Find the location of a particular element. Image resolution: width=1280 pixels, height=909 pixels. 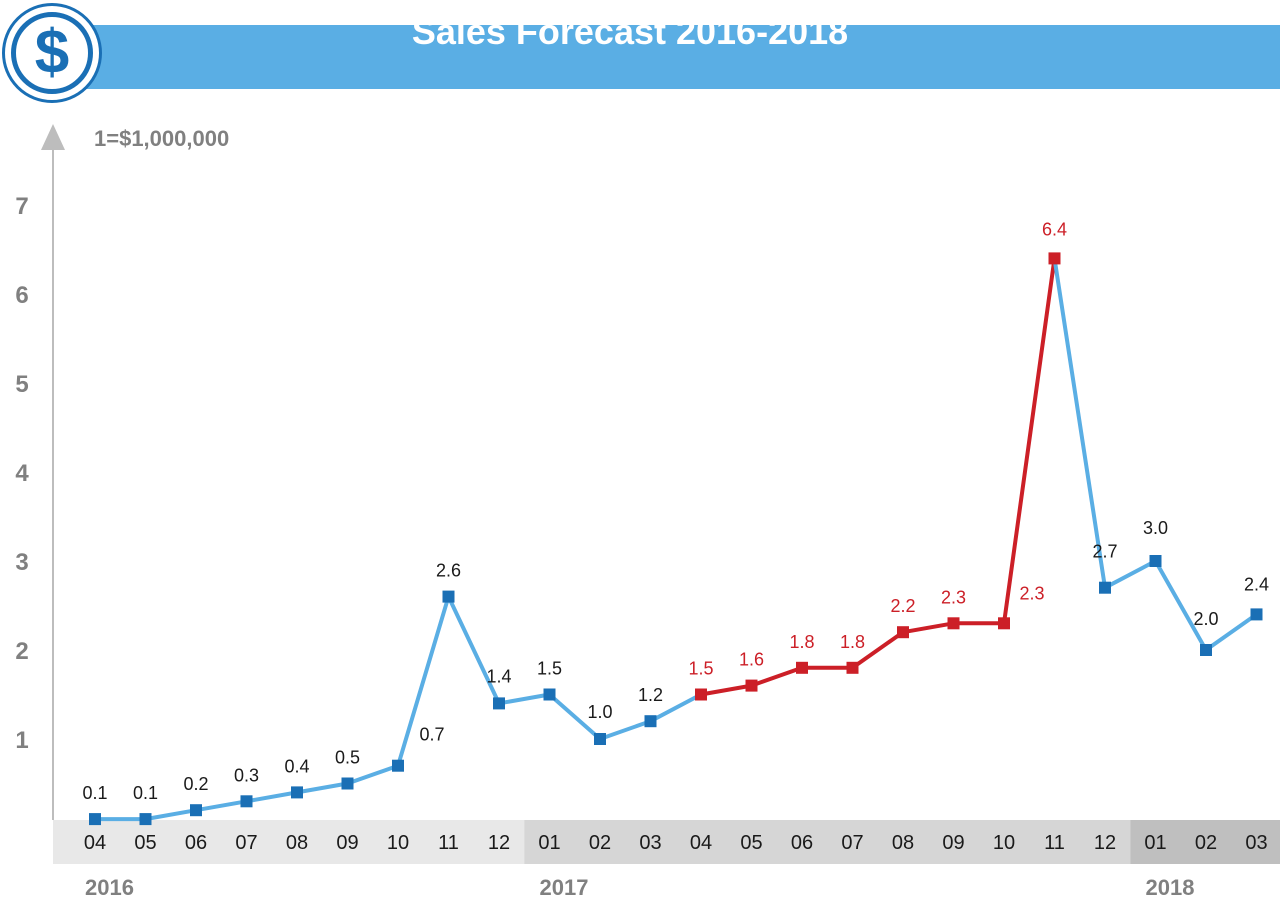

y-tick-label: 7 is located at coordinates (21, 206).